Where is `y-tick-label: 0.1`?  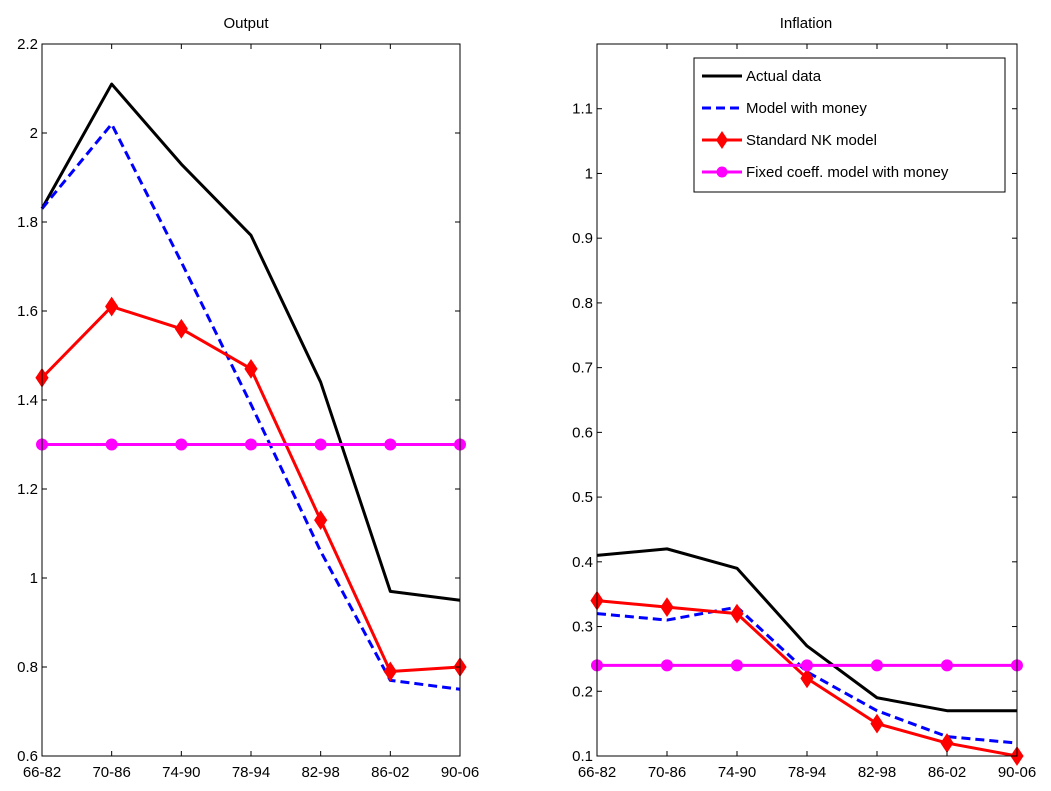 y-tick-label: 0.1 is located at coordinates (582, 756).